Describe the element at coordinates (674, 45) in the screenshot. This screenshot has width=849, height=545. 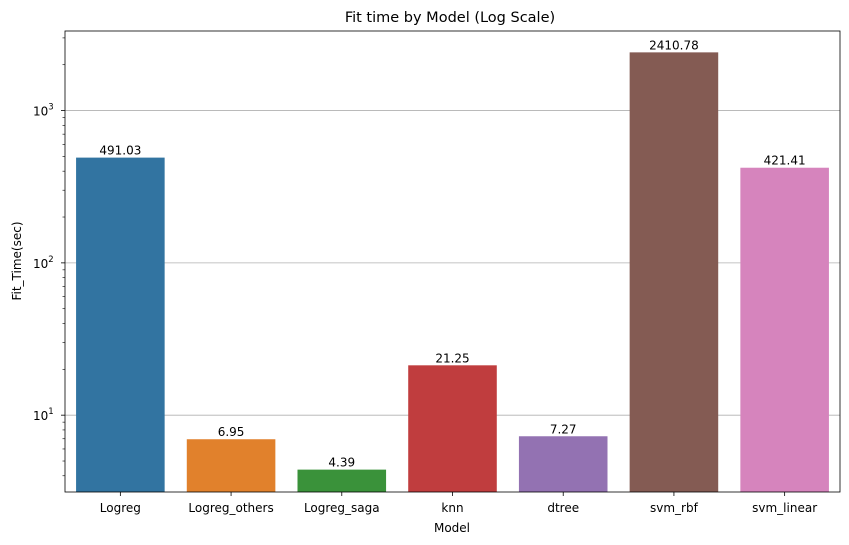
I see `bar-value-label: 2410.78` at that location.